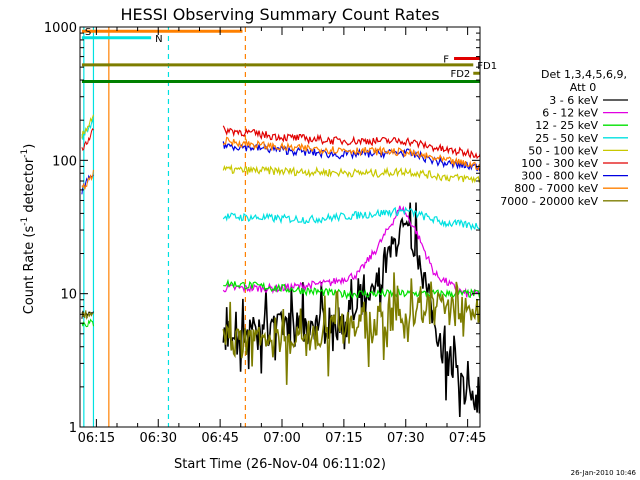  Describe the element at coordinates (219, 438) in the screenshot. I see `x-tick-label-2: 06:45` at that location.